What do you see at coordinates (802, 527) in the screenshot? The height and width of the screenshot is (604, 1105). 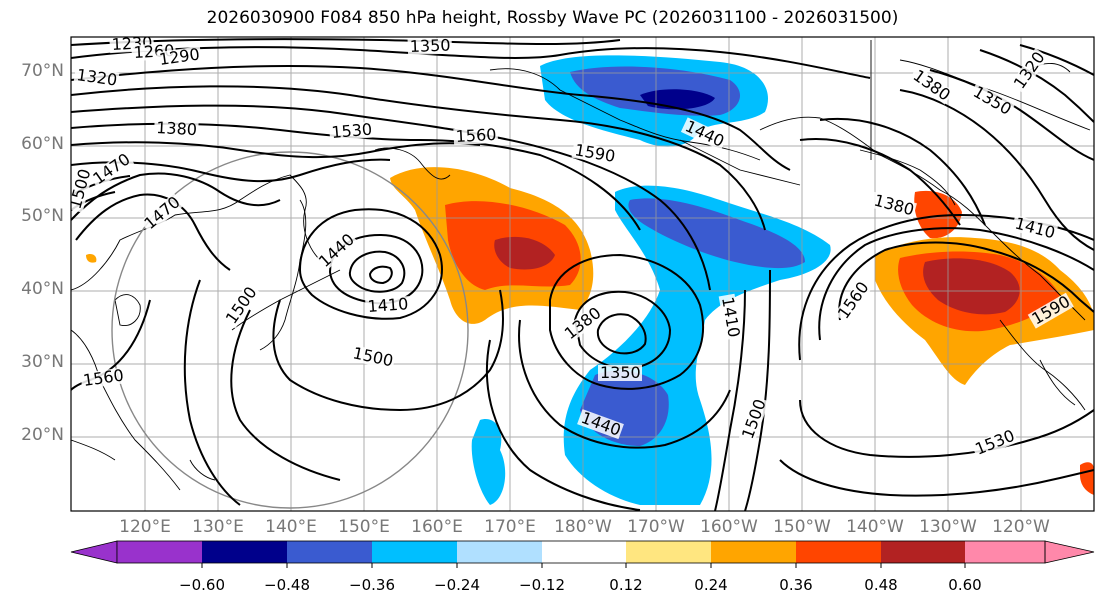 I see `lon-label: 150°W` at bounding box center [802, 527].